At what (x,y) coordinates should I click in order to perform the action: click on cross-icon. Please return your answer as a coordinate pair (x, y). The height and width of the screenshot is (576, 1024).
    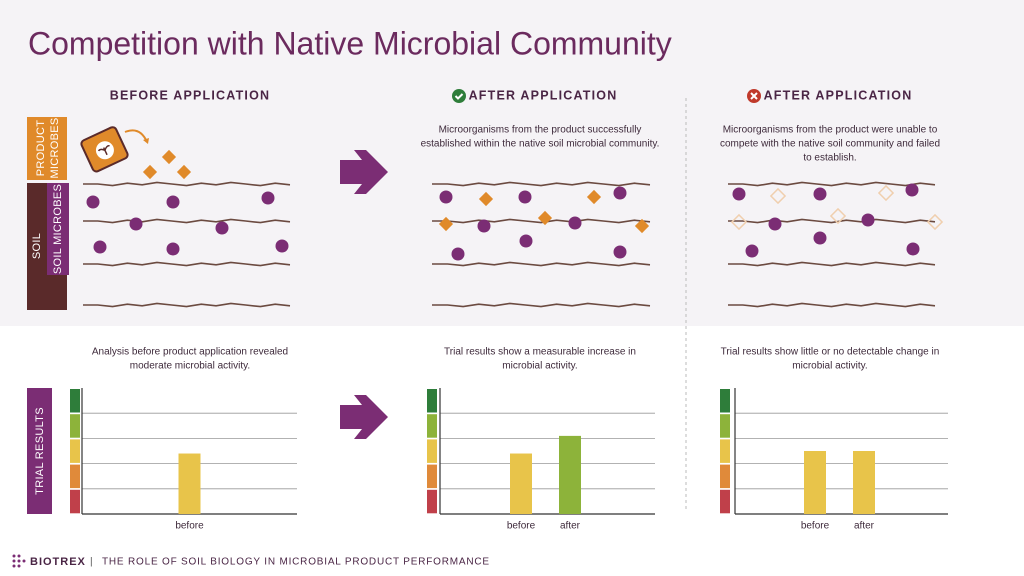
    Looking at the image, I should click on (754, 96).